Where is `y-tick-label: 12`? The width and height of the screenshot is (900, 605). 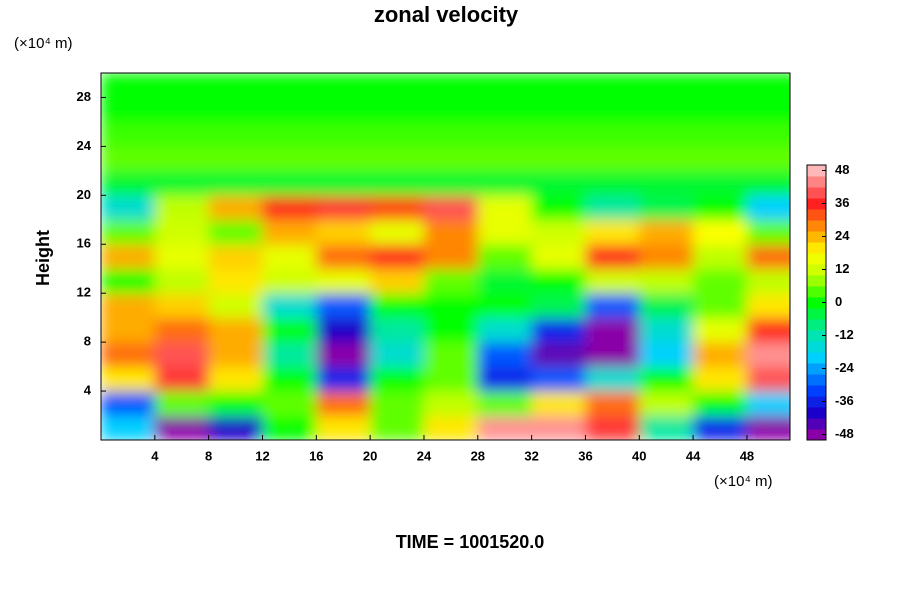
y-tick-label: 12 is located at coordinates (84, 292).